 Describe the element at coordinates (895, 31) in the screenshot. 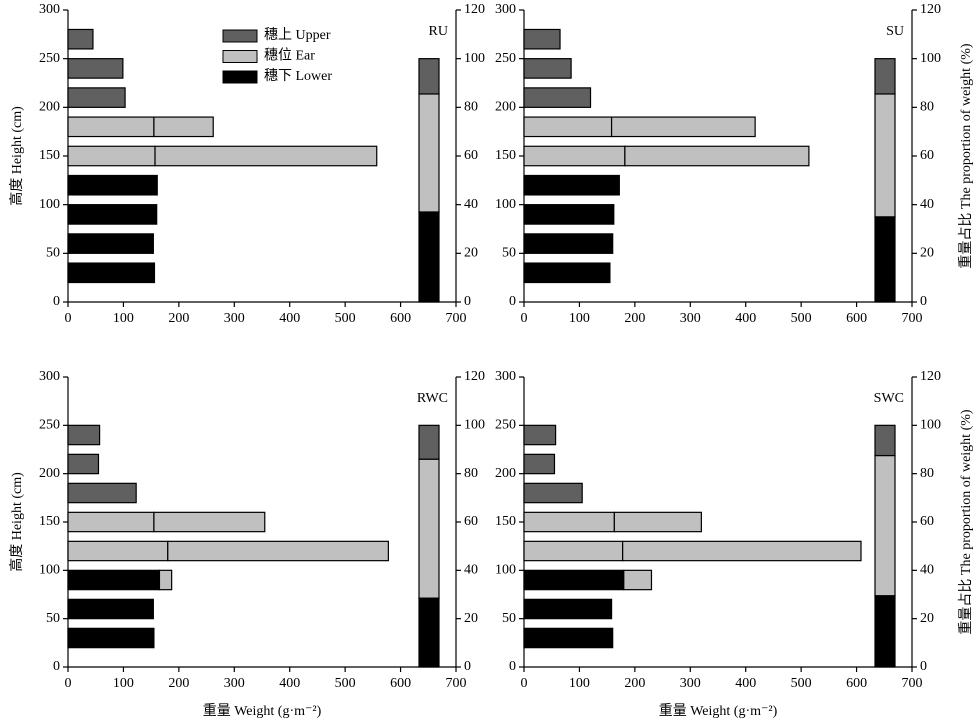

I see `panel-label: SU` at that location.